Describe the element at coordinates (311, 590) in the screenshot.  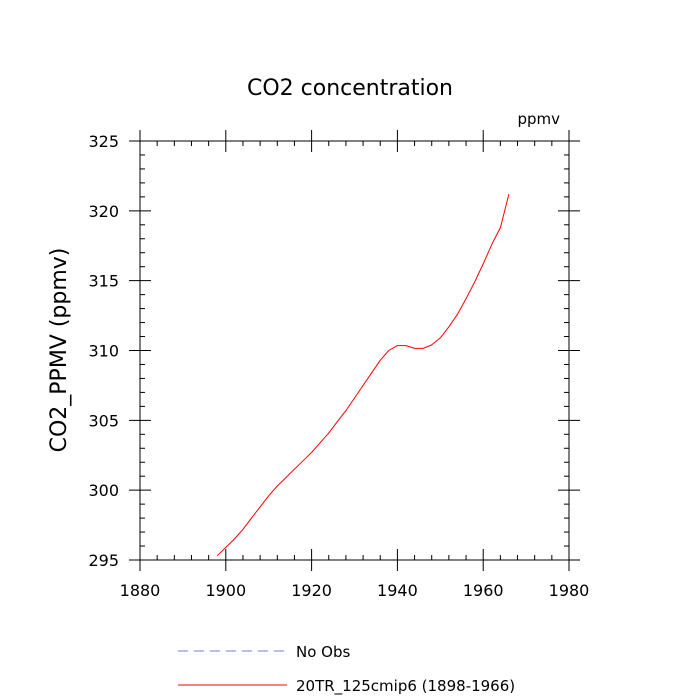
I see `x-tick-label: 1920` at that location.